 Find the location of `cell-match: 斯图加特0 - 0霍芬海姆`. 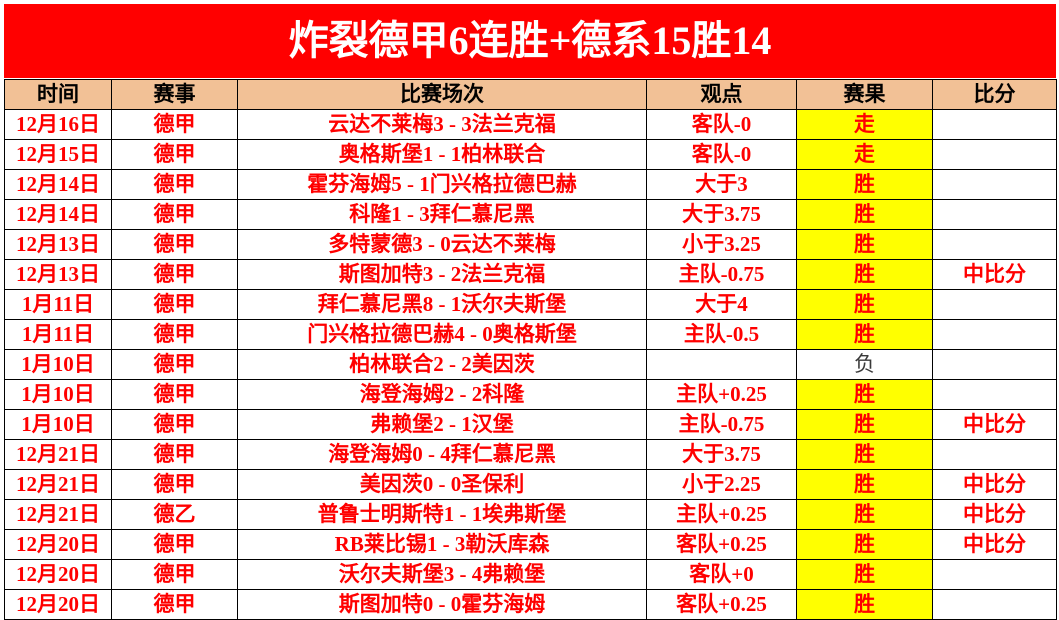

cell-match: 斯图加特0 - 0霍芬海姆 is located at coordinates (442, 604).